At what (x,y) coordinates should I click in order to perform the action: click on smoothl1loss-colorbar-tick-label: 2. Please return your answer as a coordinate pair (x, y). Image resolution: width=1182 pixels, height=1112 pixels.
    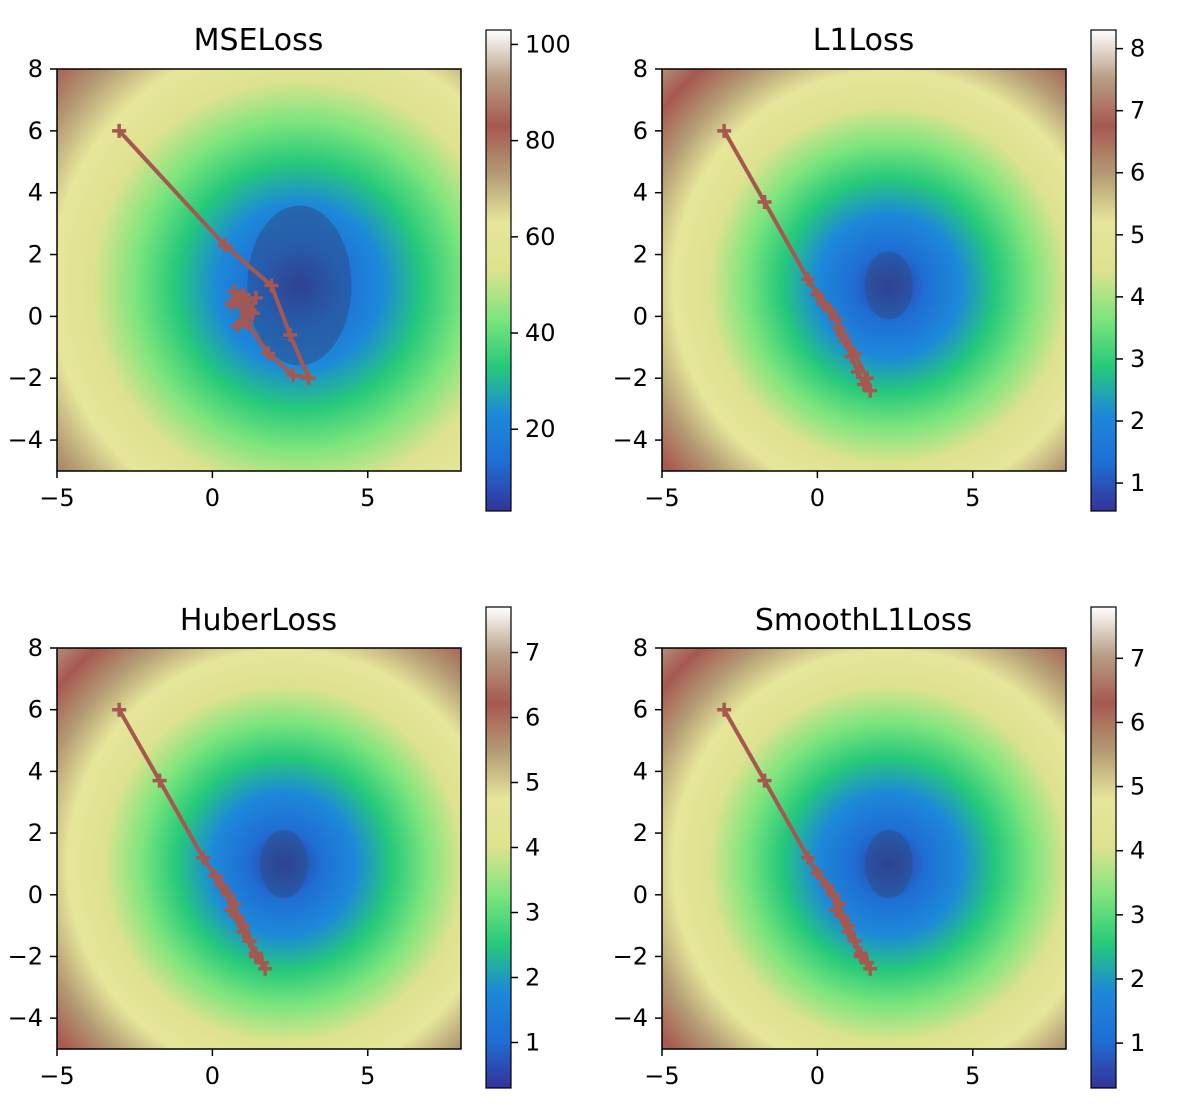
    Looking at the image, I should click on (1137, 979).